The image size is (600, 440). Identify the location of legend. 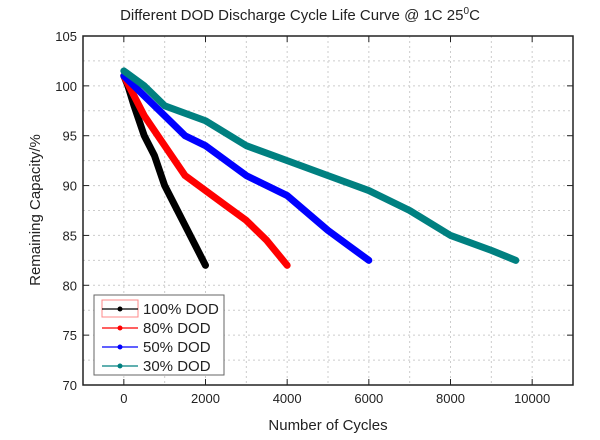
(159, 335).